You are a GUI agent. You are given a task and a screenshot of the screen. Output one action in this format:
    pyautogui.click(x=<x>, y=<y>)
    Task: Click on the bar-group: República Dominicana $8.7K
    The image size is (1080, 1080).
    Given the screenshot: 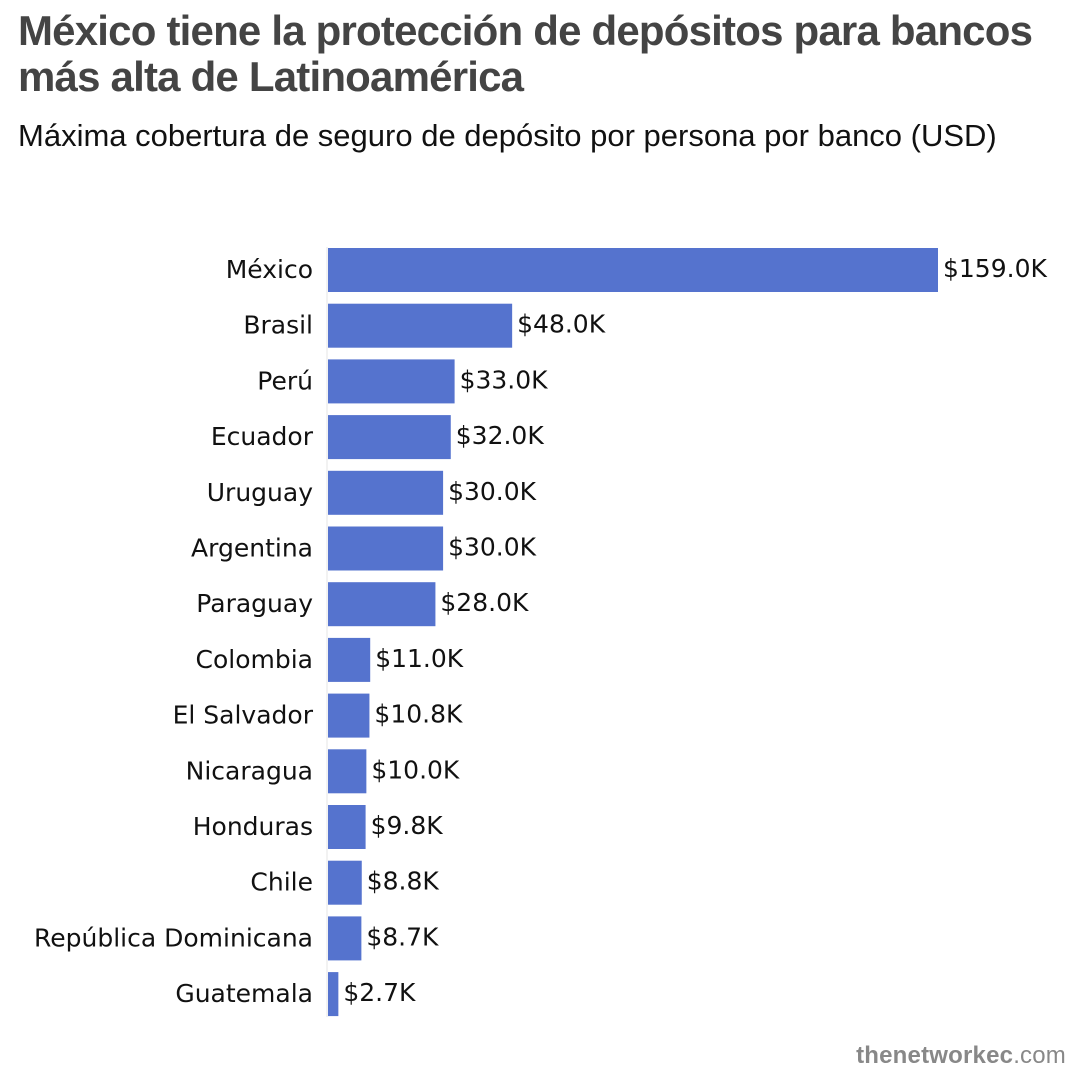 What is the action you would take?
    pyautogui.click(x=236, y=938)
    